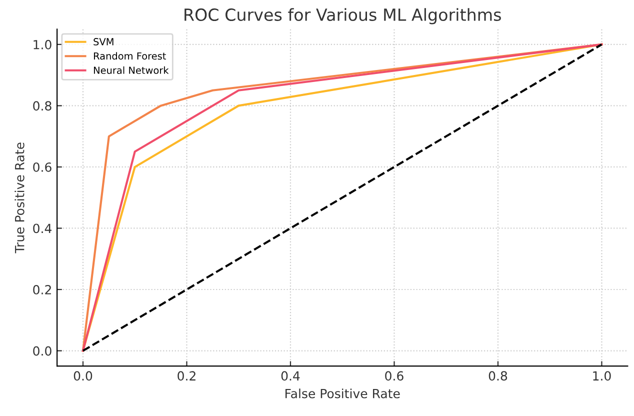 Image resolution: width=634 pixels, height=416 pixels. What do you see at coordinates (83, 376) in the screenshot?
I see `x-tick-label: 0.0` at bounding box center [83, 376].